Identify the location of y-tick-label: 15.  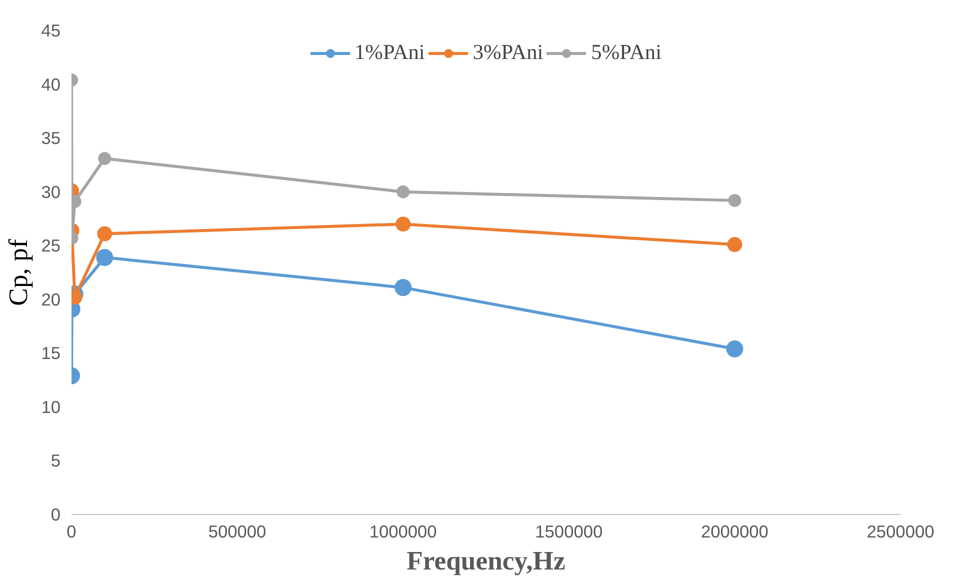
(51, 353).